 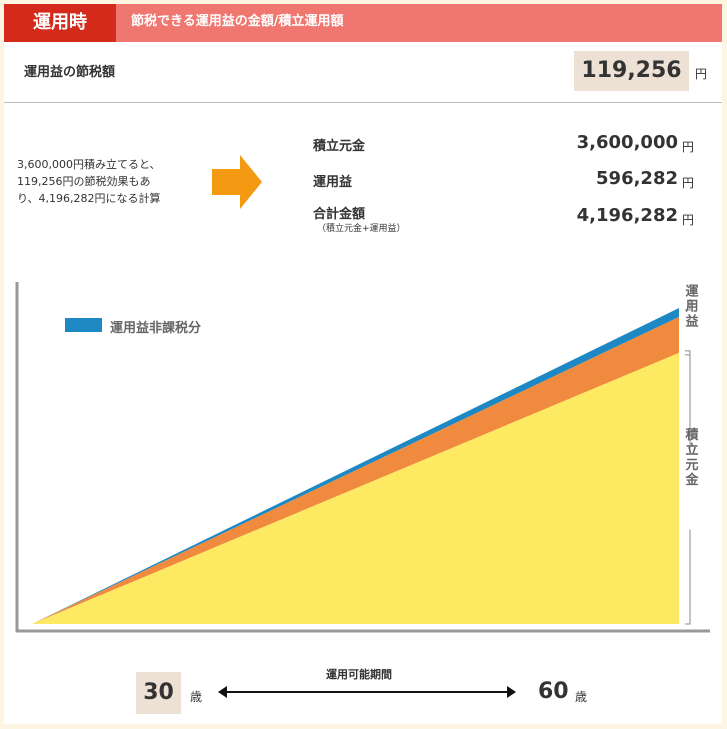 I want to click on legend-swatch-tax-free, so click(x=83, y=325).